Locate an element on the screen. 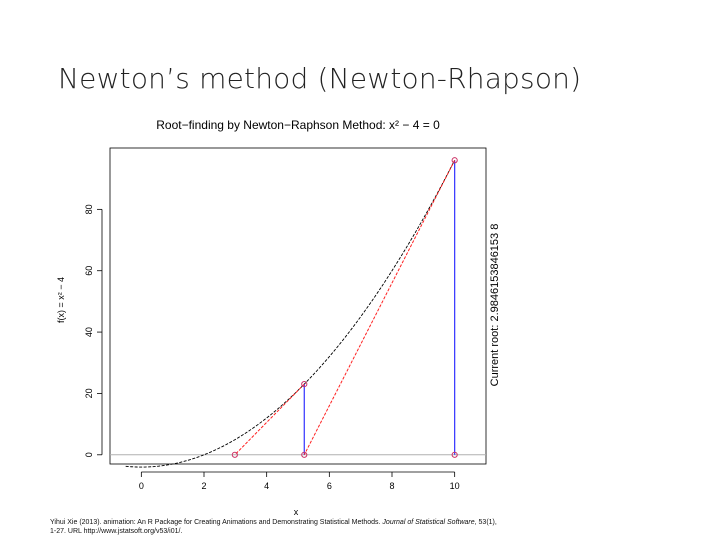 The image size is (720, 540). x-tick-label: 2 is located at coordinates (203, 486).